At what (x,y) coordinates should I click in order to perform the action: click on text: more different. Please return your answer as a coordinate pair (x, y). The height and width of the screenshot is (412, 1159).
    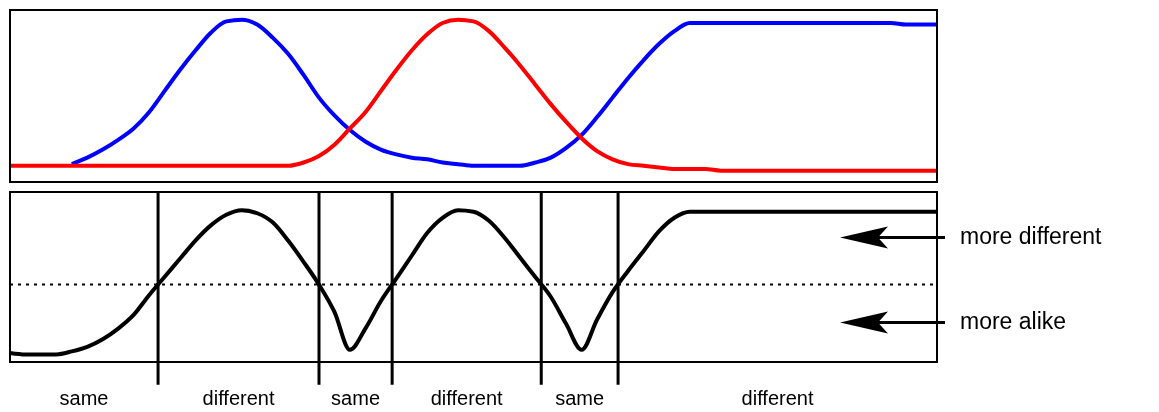
    Looking at the image, I should click on (1031, 235).